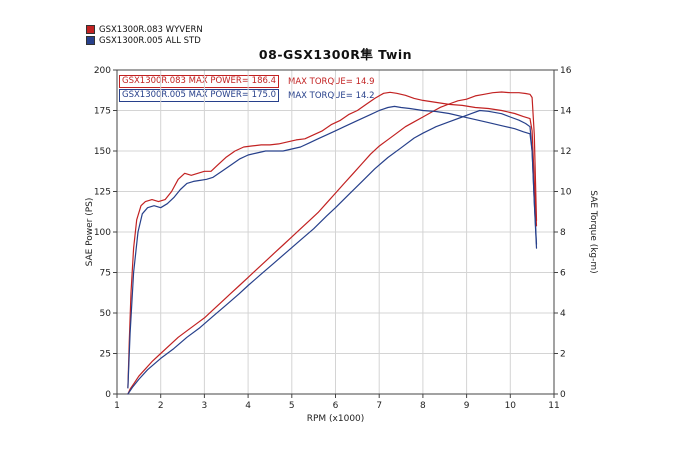 The height and width of the screenshot is (450, 680). I want to click on svg-text: SAE Power (PS), so click(90, 232).